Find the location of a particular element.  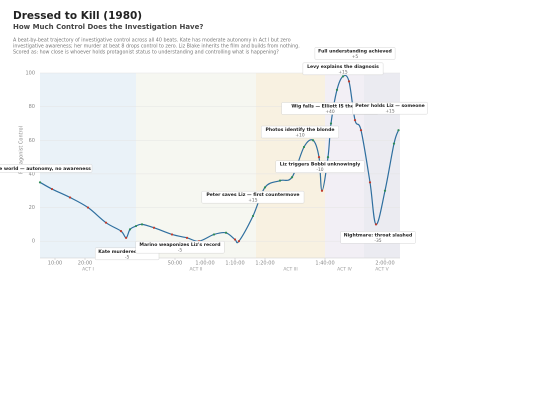

y-tick-label: 100 is located at coordinates (30, 74).